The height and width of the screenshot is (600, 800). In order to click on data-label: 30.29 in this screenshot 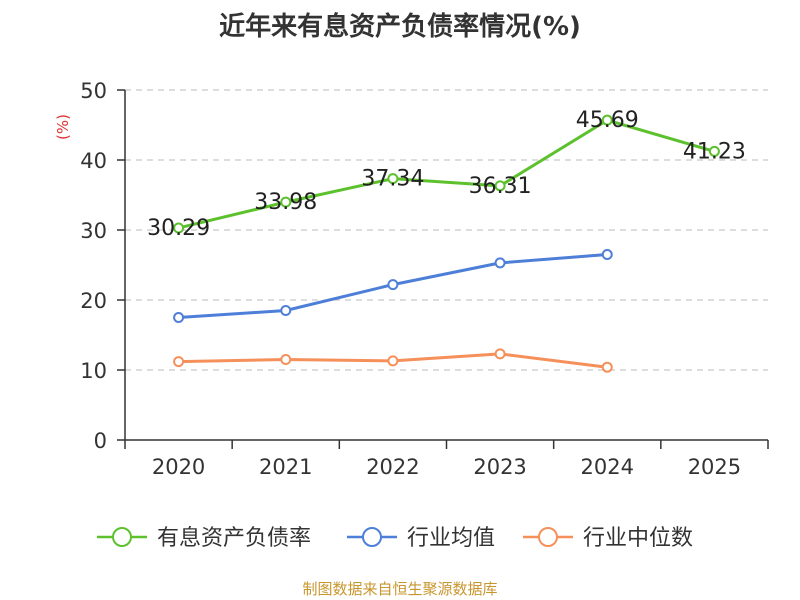, I will do `click(178, 228)`.